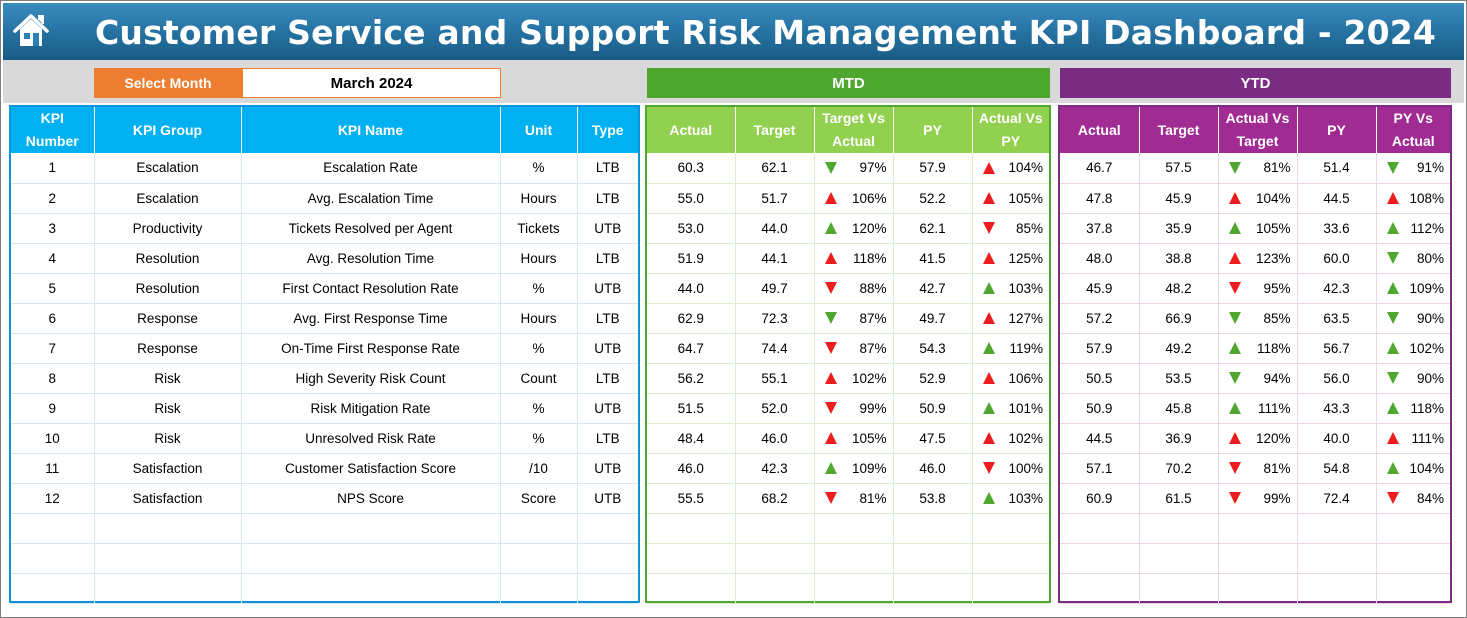 The height and width of the screenshot is (618, 1467). I want to click on ytd-actual-vs-target-cell-wrap: 123%, so click(1258, 258).